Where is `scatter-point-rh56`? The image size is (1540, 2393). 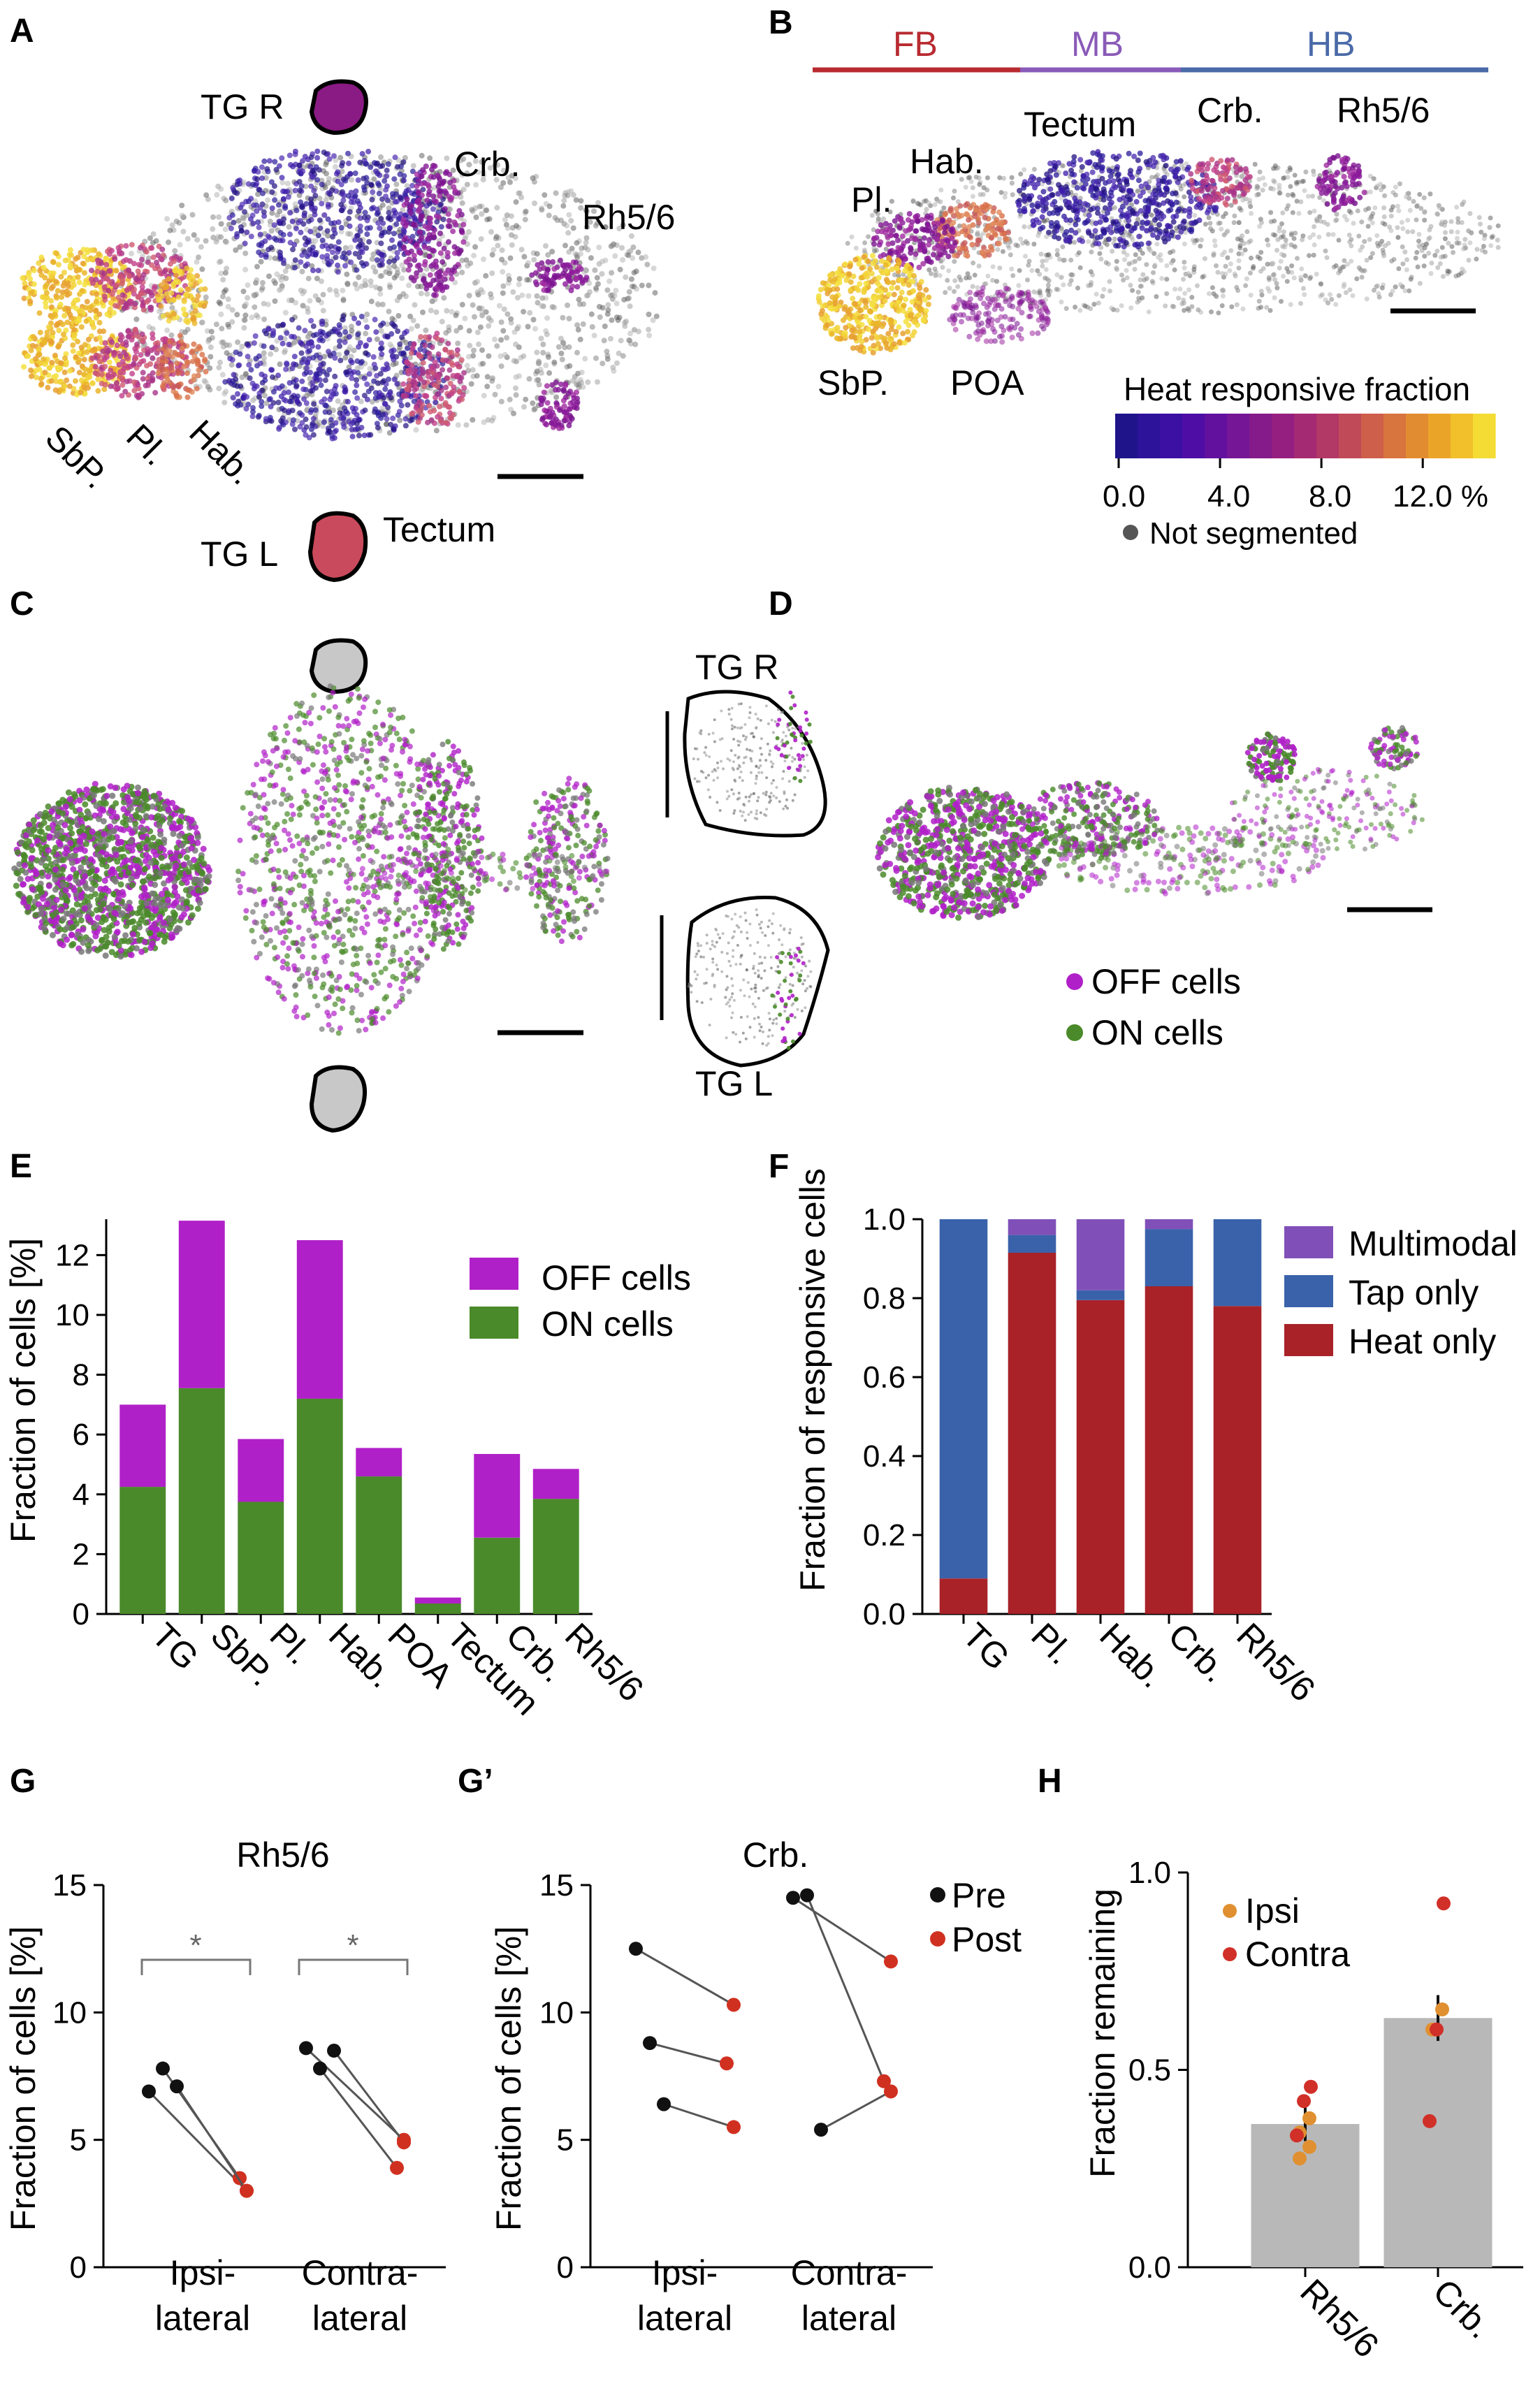 scatter-point-rh56 is located at coordinates (542, 418).